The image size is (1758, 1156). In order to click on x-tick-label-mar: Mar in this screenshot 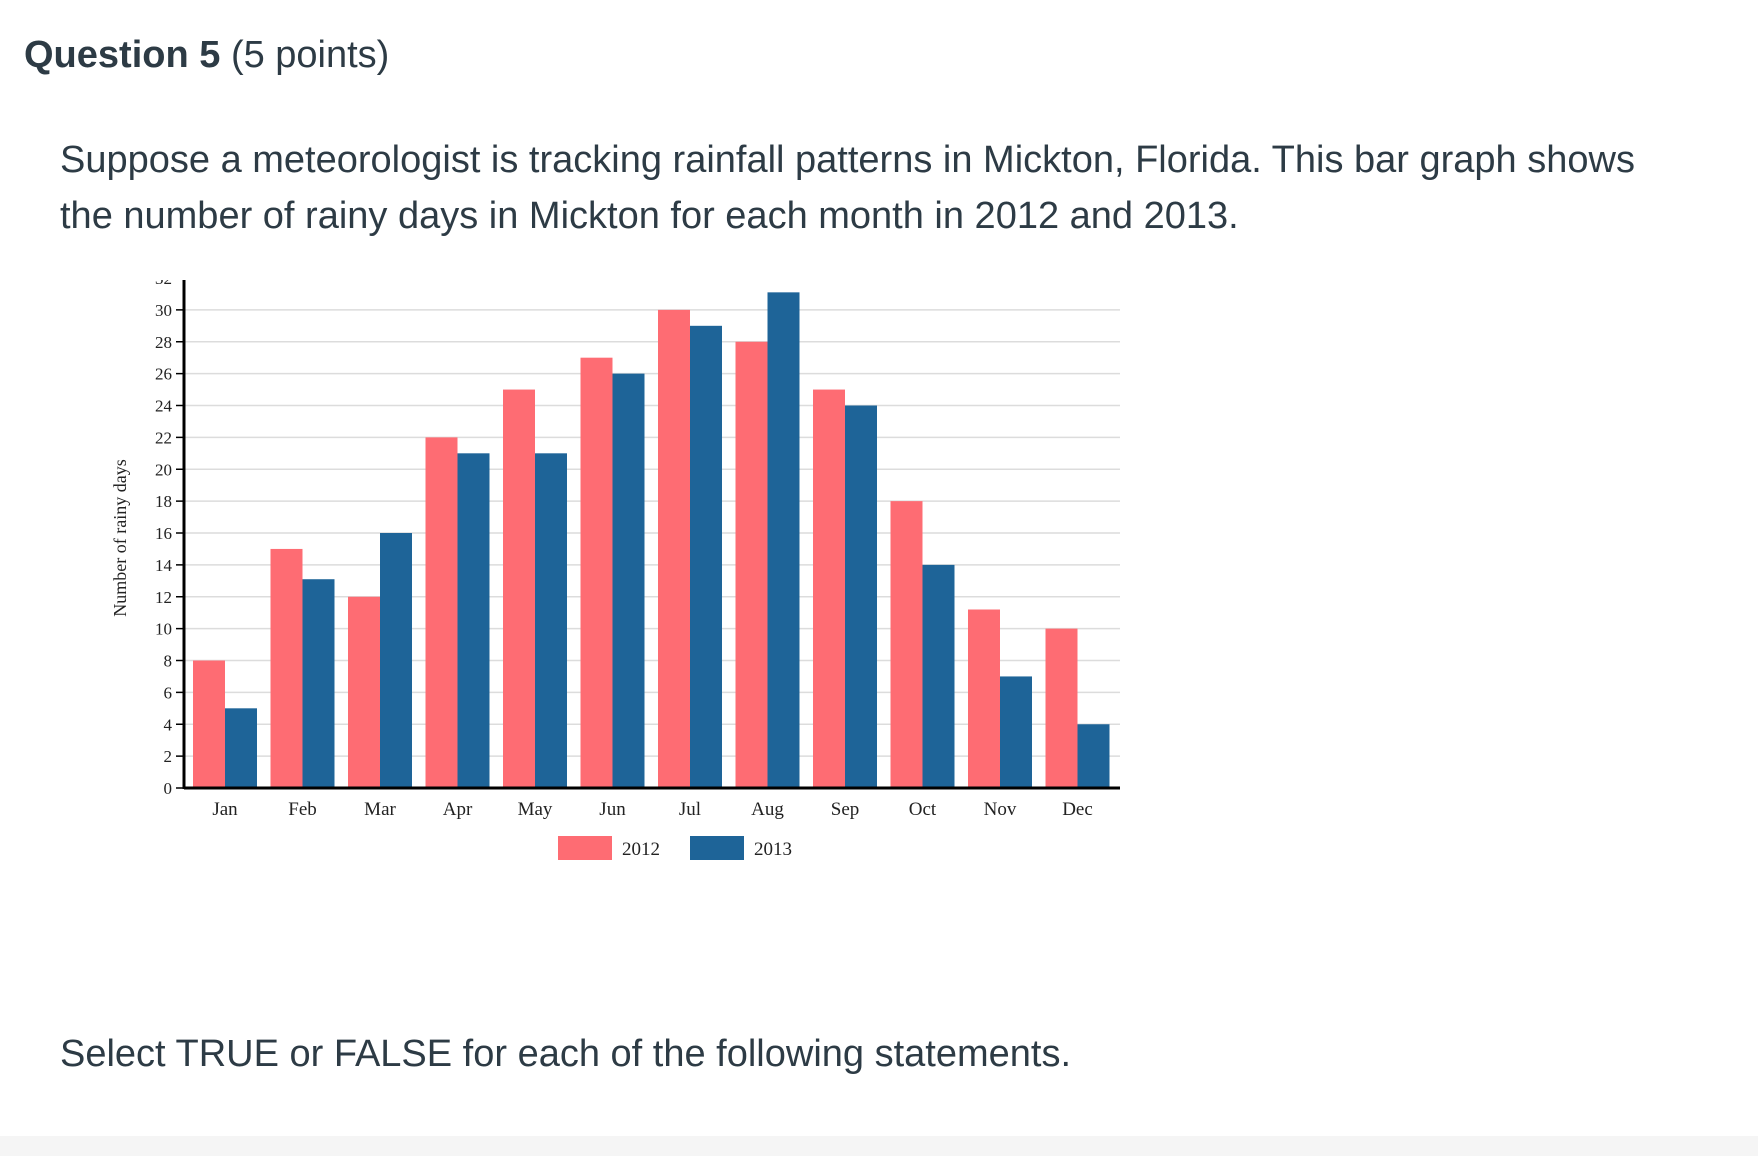, I will do `click(380, 809)`.